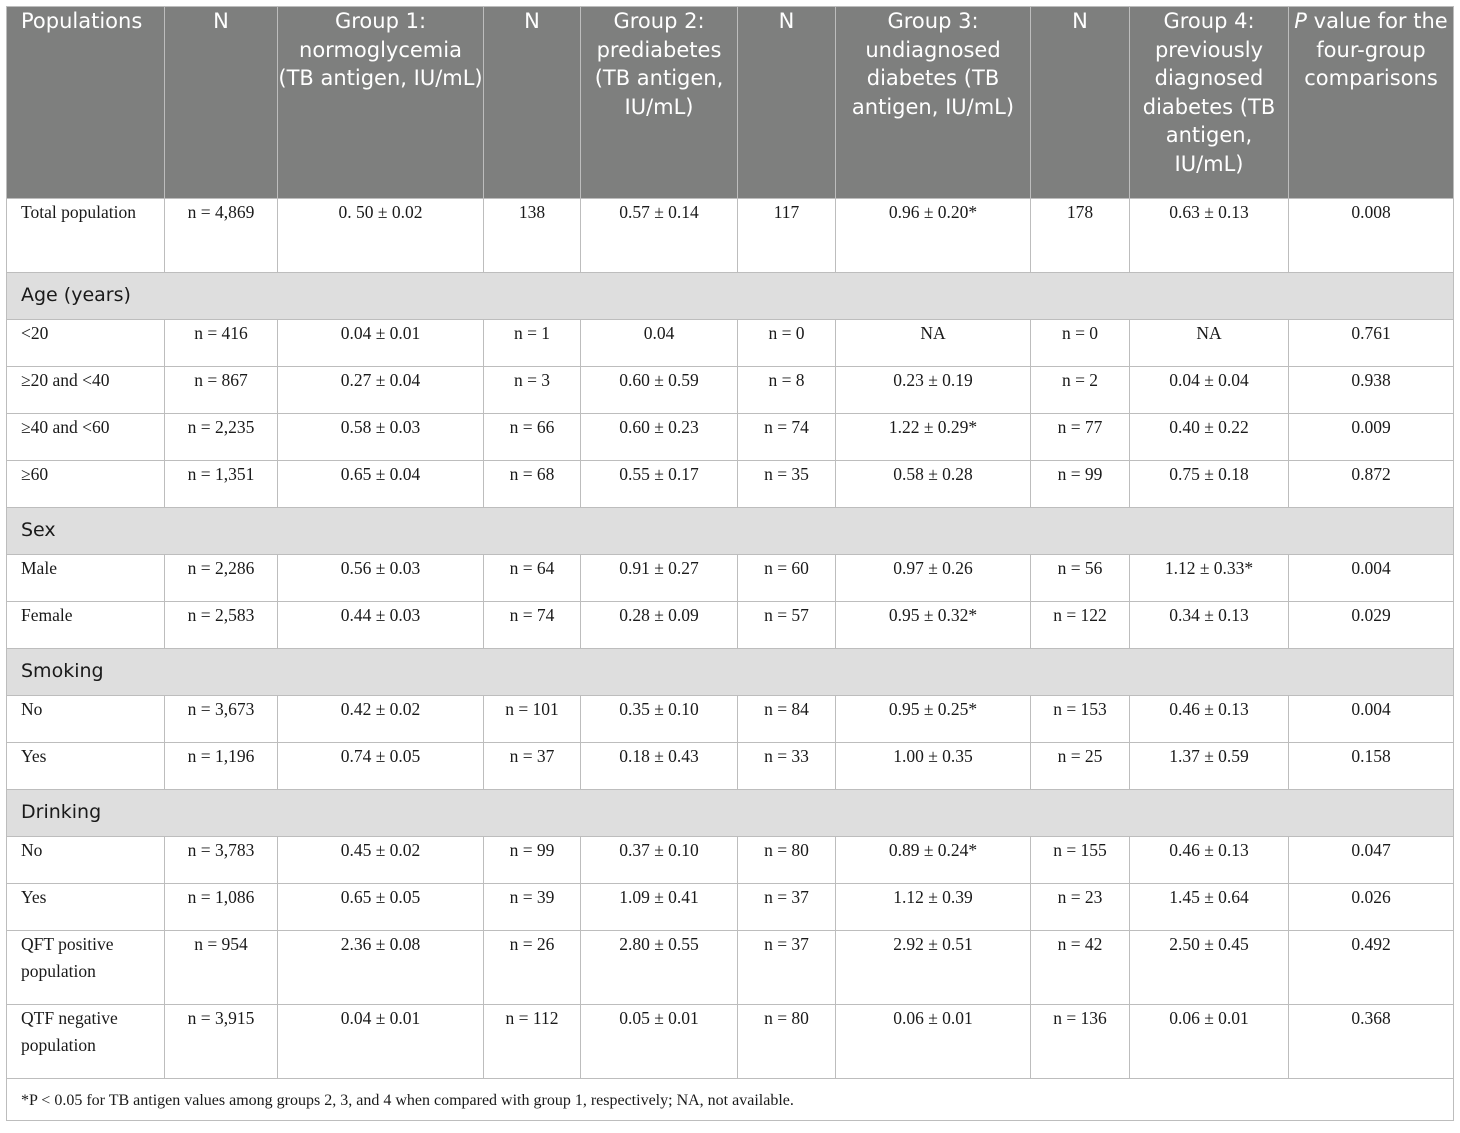  I want to click on cell-group2-value: 0.35 ± 0.10, so click(659, 719).